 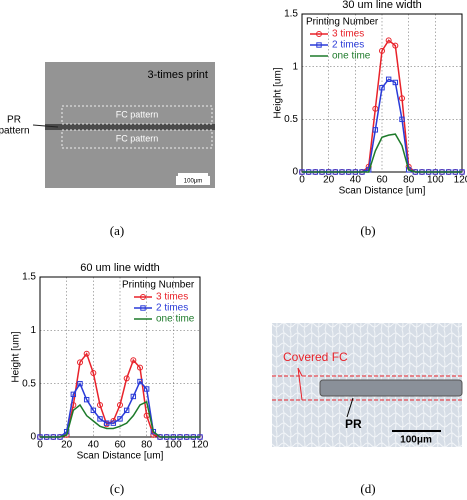 What do you see at coordinates (117, 488) in the screenshot?
I see `panel-label: (c)` at bounding box center [117, 488].